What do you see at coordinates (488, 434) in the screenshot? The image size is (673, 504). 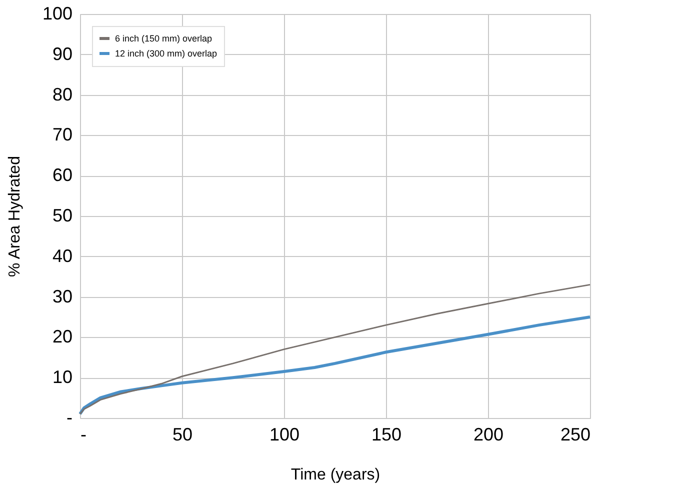 I see `x-tick-label: 200` at bounding box center [488, 434].